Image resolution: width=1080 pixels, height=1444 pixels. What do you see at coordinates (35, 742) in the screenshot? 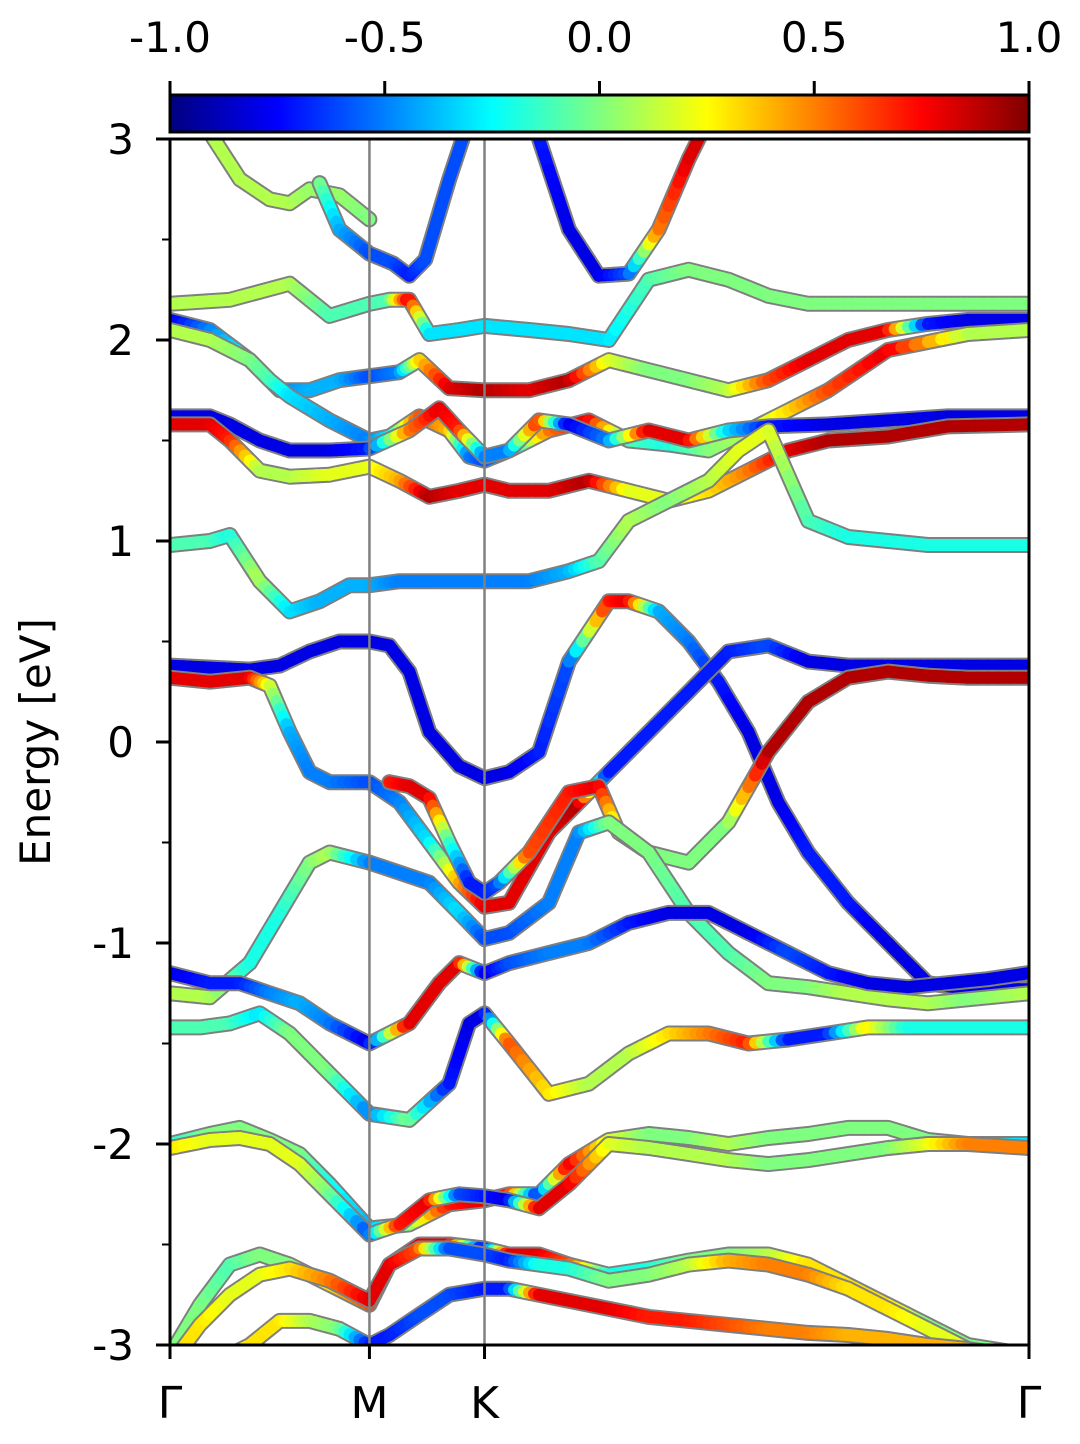
I see `y-axis-label: Energy [eV]` at bounding box center [35, 742].